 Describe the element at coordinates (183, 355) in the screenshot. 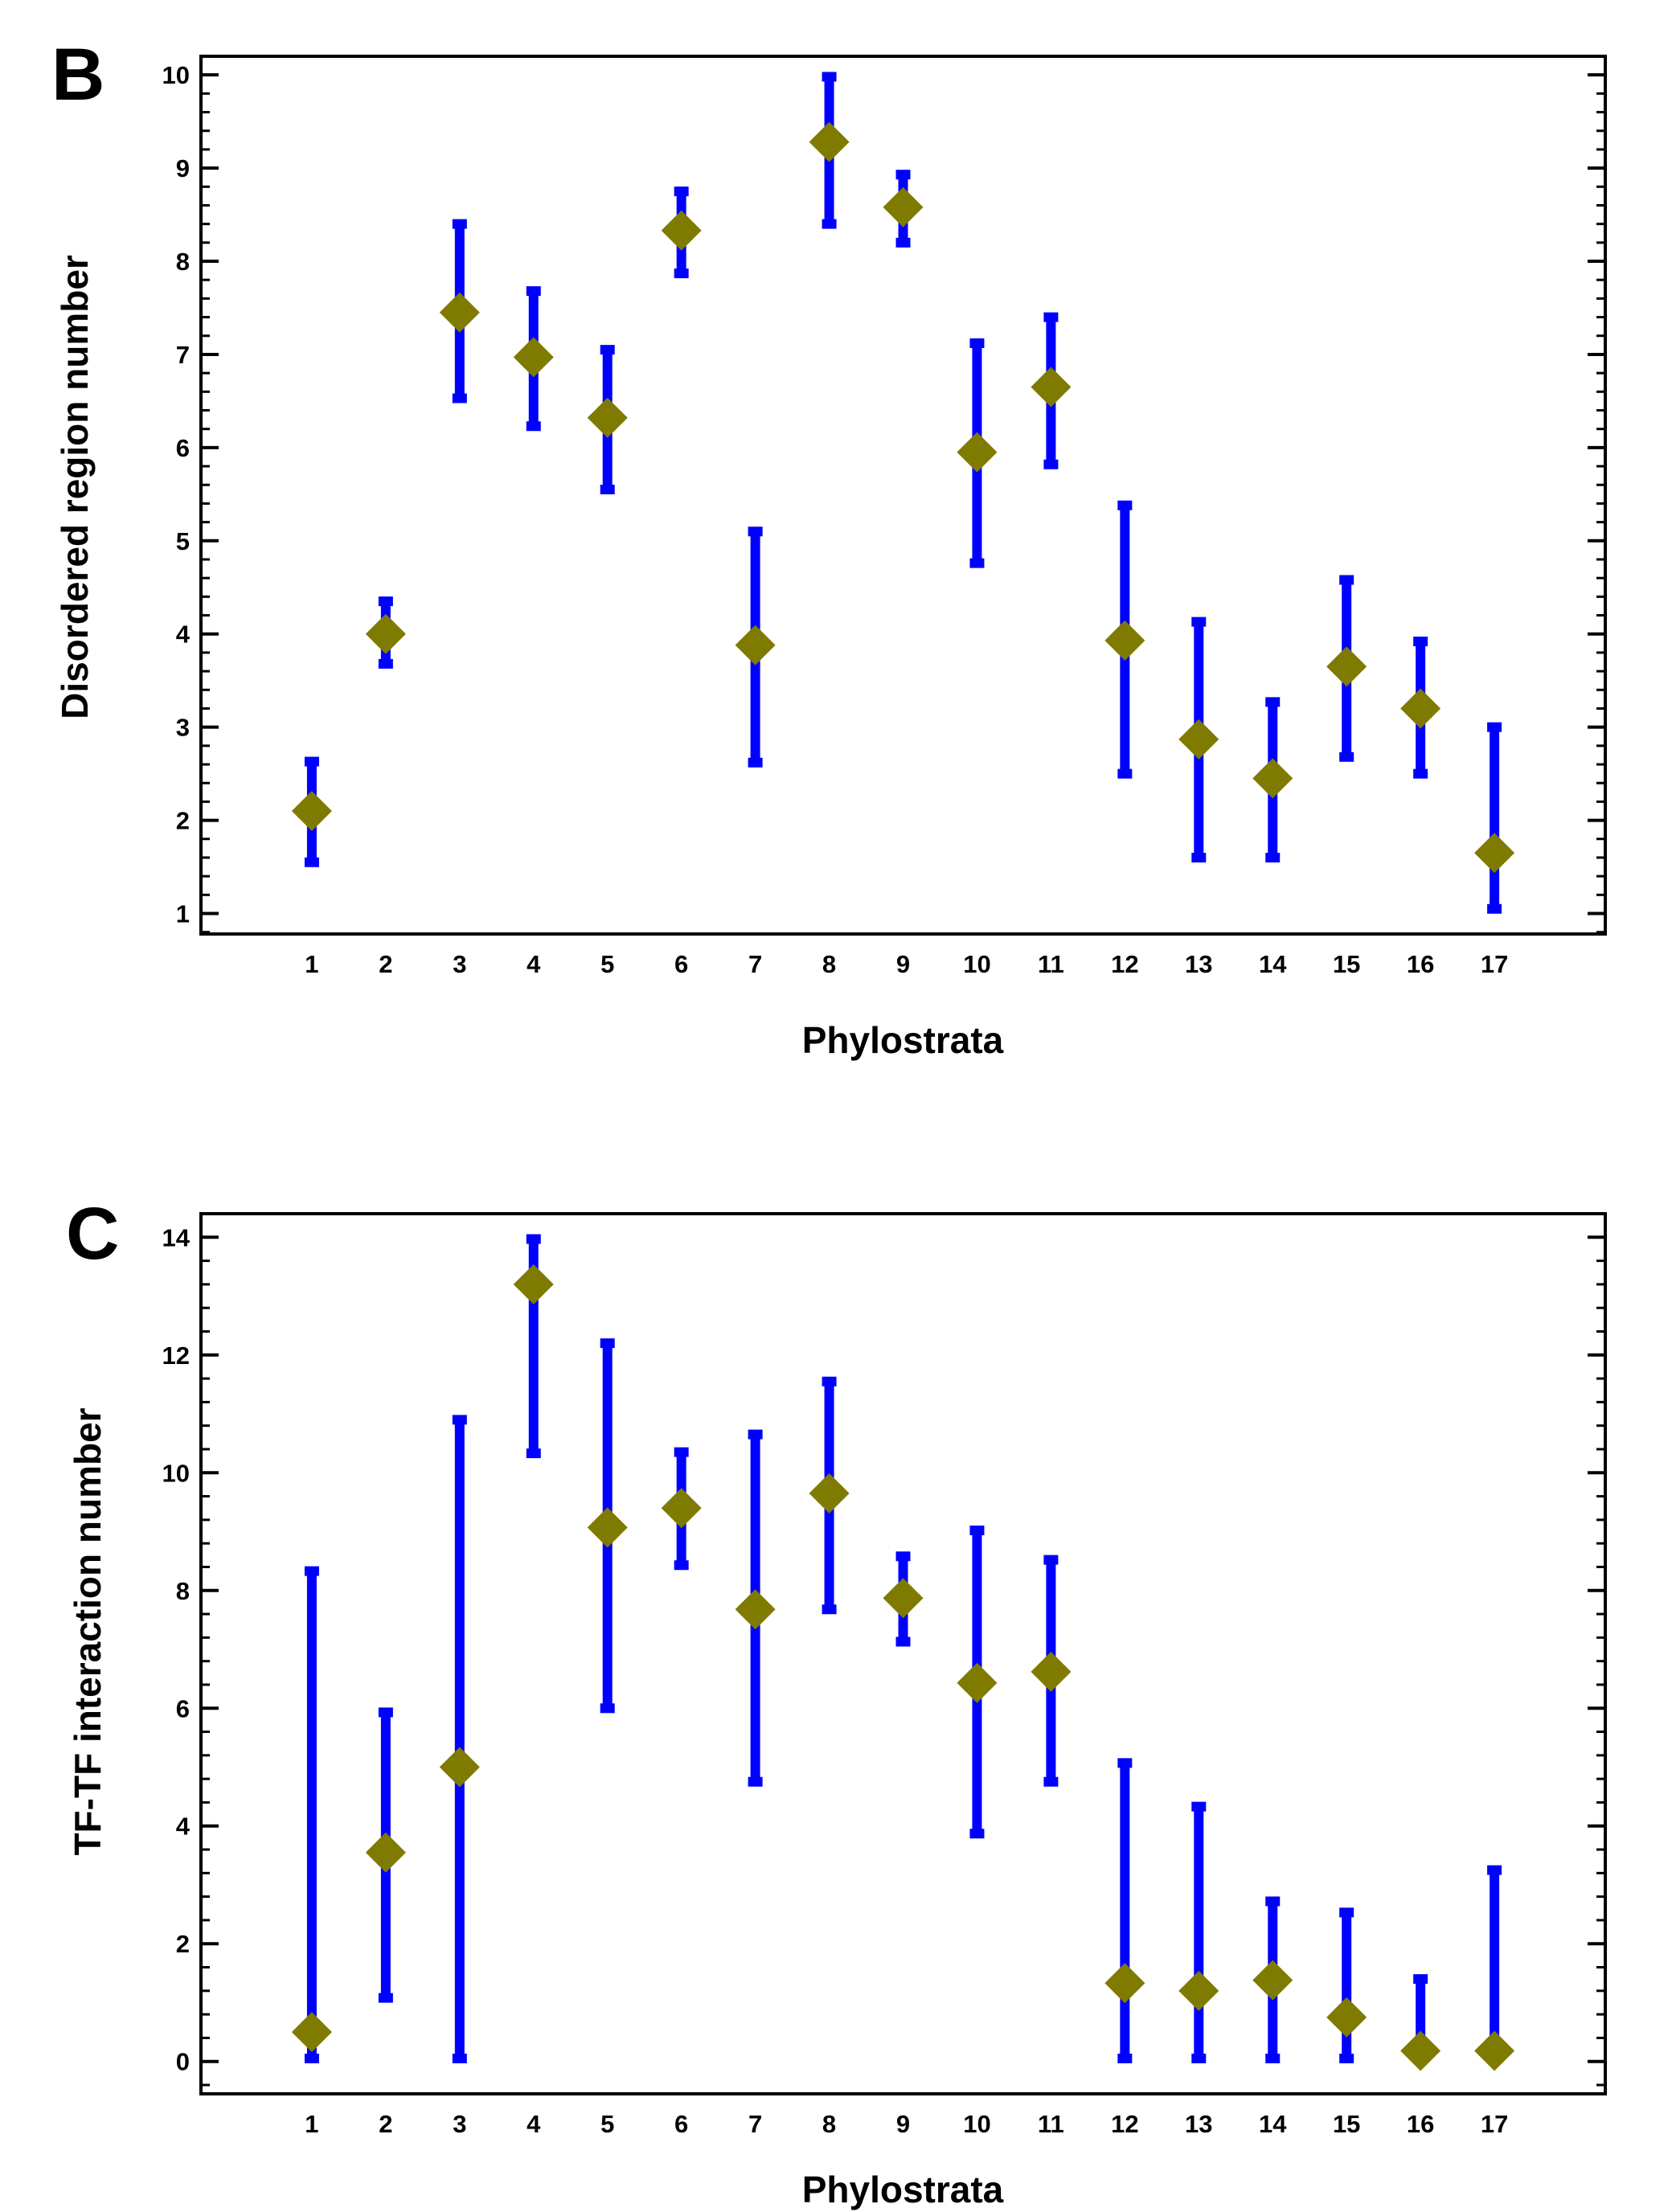

I see `panel-b-y-tick-label: 7` at that location.